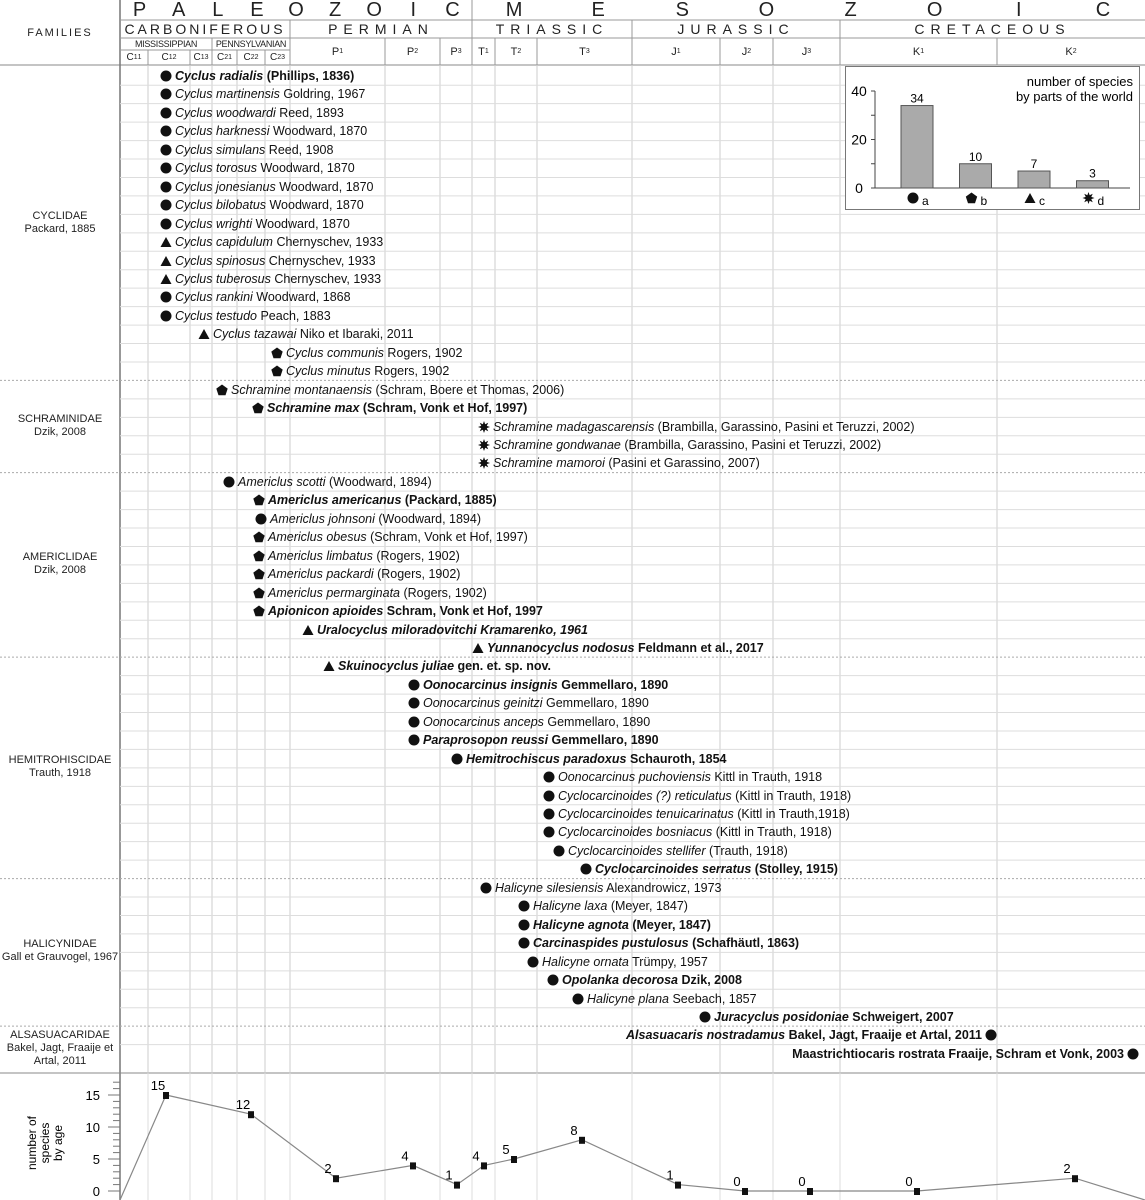 This screenshot has width=1145, height=1200. What do you see at coordinates (270, 279) in the screenshot?
I see `species-entry: Cyclus tuberosus Chernyschev, 1933` at bounding box center [270, 279].